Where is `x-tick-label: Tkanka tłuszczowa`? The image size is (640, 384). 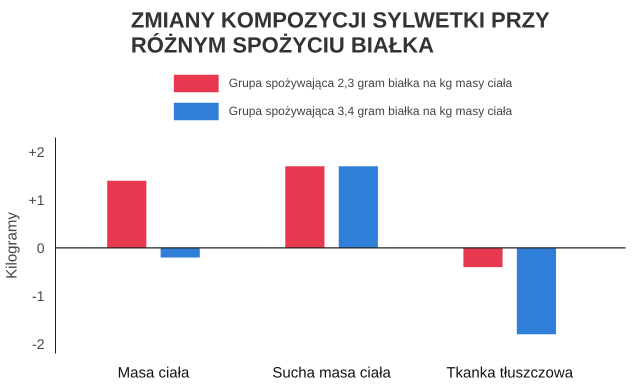 x-tick-label: Tkanka tłuszczowa is located at coordinates (510, 373).